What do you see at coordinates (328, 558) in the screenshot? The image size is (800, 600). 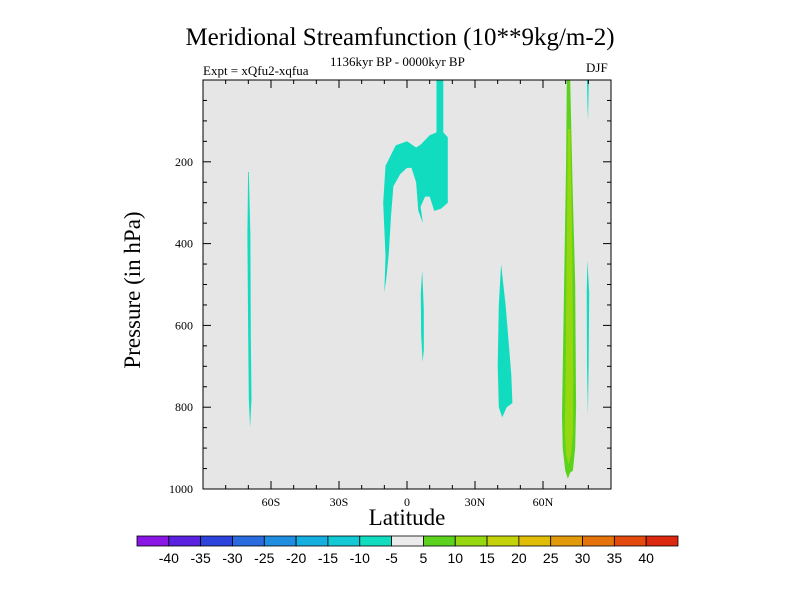 I see `colorbar-label: -15` at bounding box center [328, 558].